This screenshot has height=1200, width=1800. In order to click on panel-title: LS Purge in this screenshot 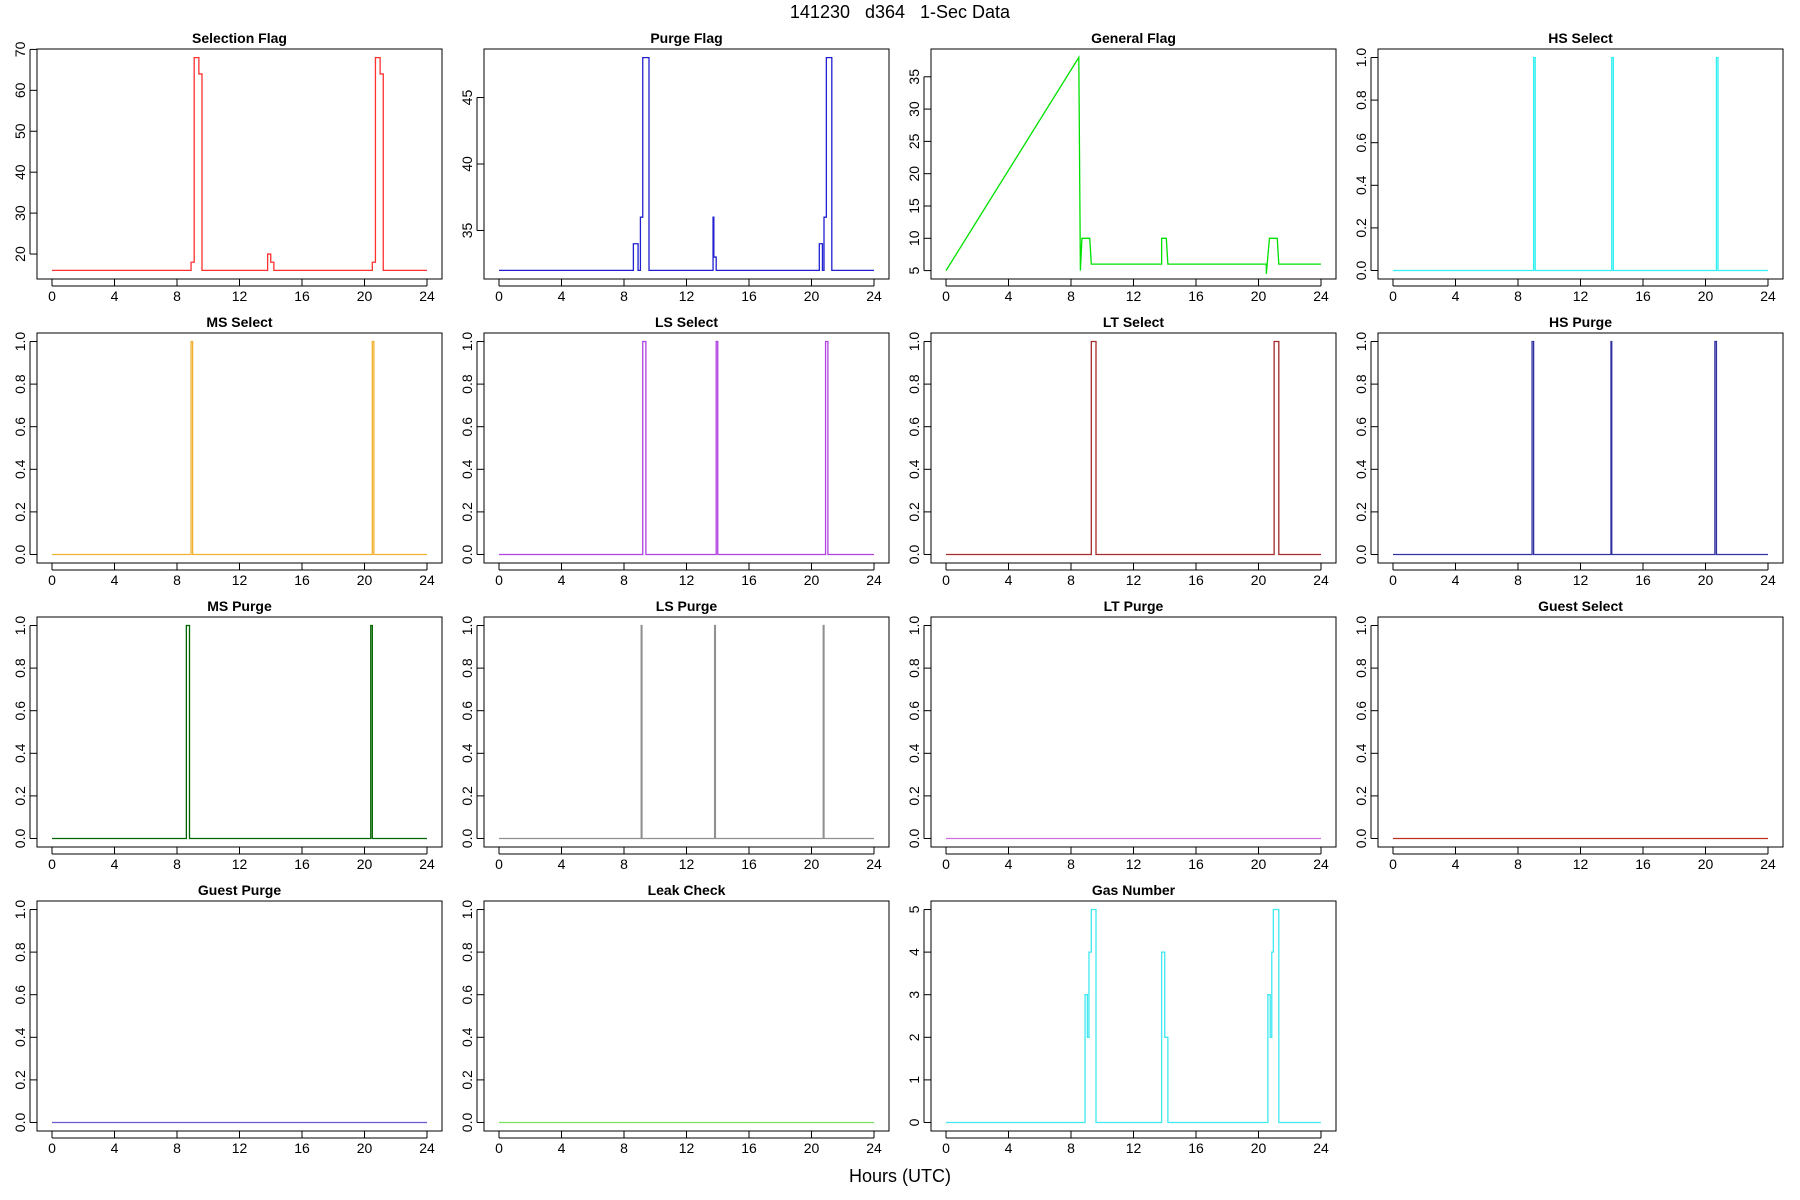, I will do `click(687, 606)`.